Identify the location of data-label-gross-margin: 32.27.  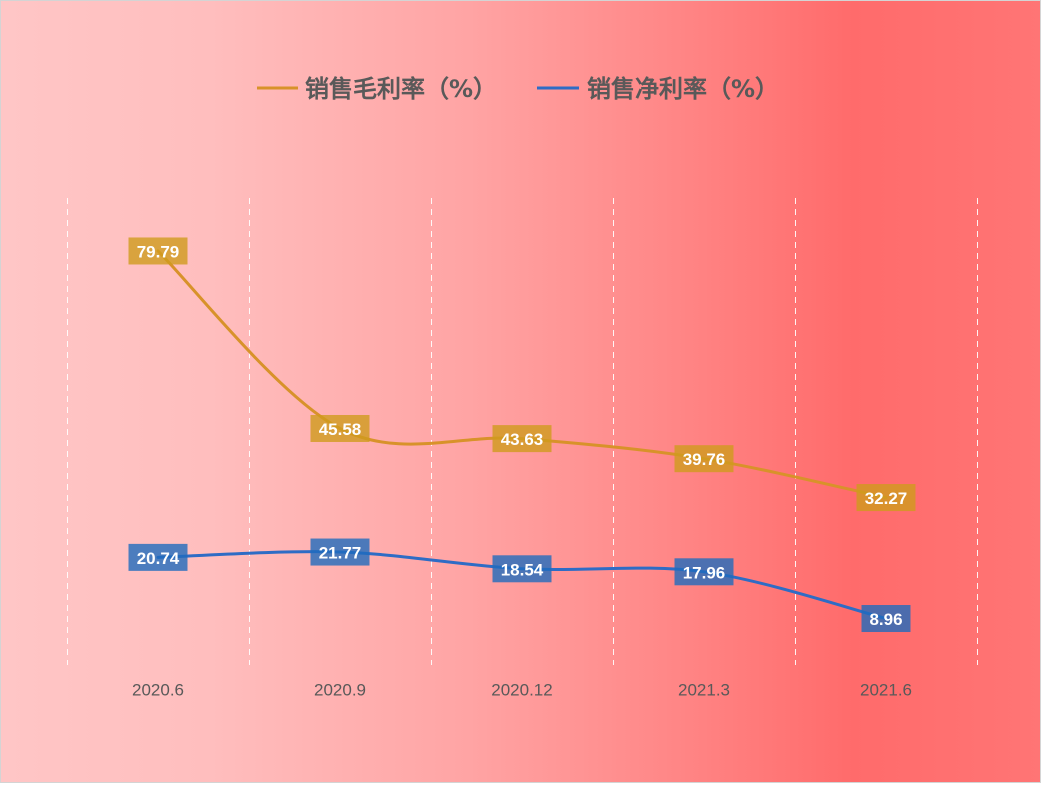
(886, 498).